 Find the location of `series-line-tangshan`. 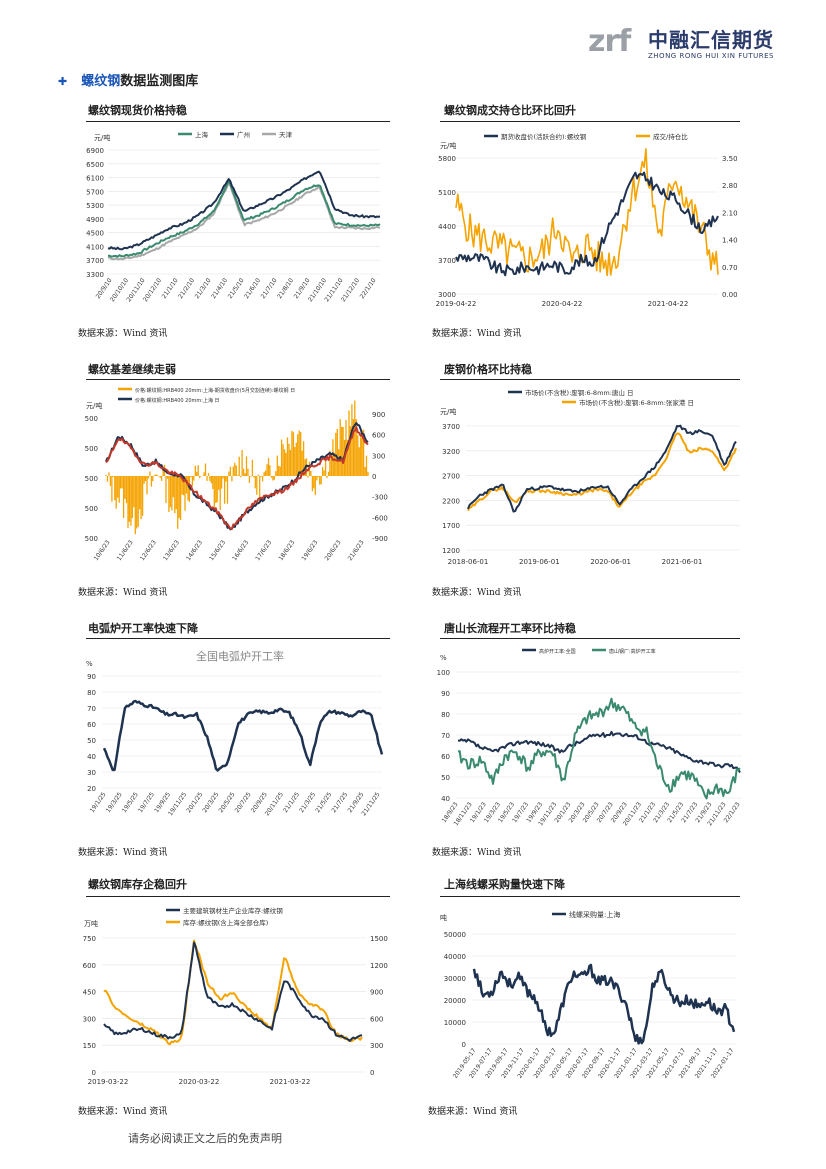

series-line-tangshan is located at coordinates (602, 468).